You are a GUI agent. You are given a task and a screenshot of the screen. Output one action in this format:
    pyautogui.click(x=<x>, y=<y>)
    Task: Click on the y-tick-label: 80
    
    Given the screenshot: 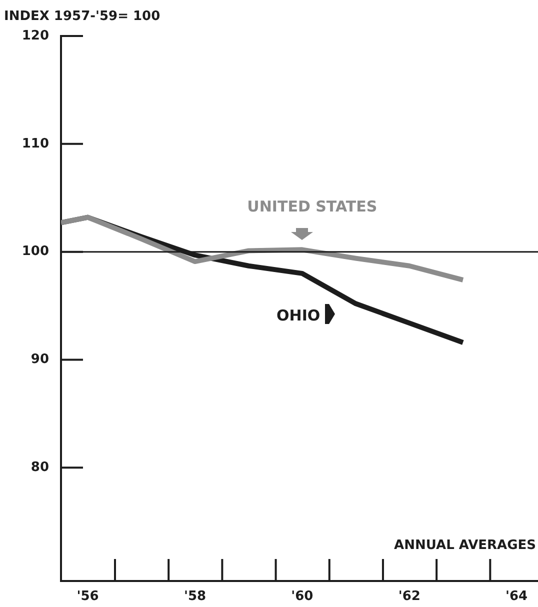 What is the action you would take?
    pyautogui.click(x=39, y=468)
    